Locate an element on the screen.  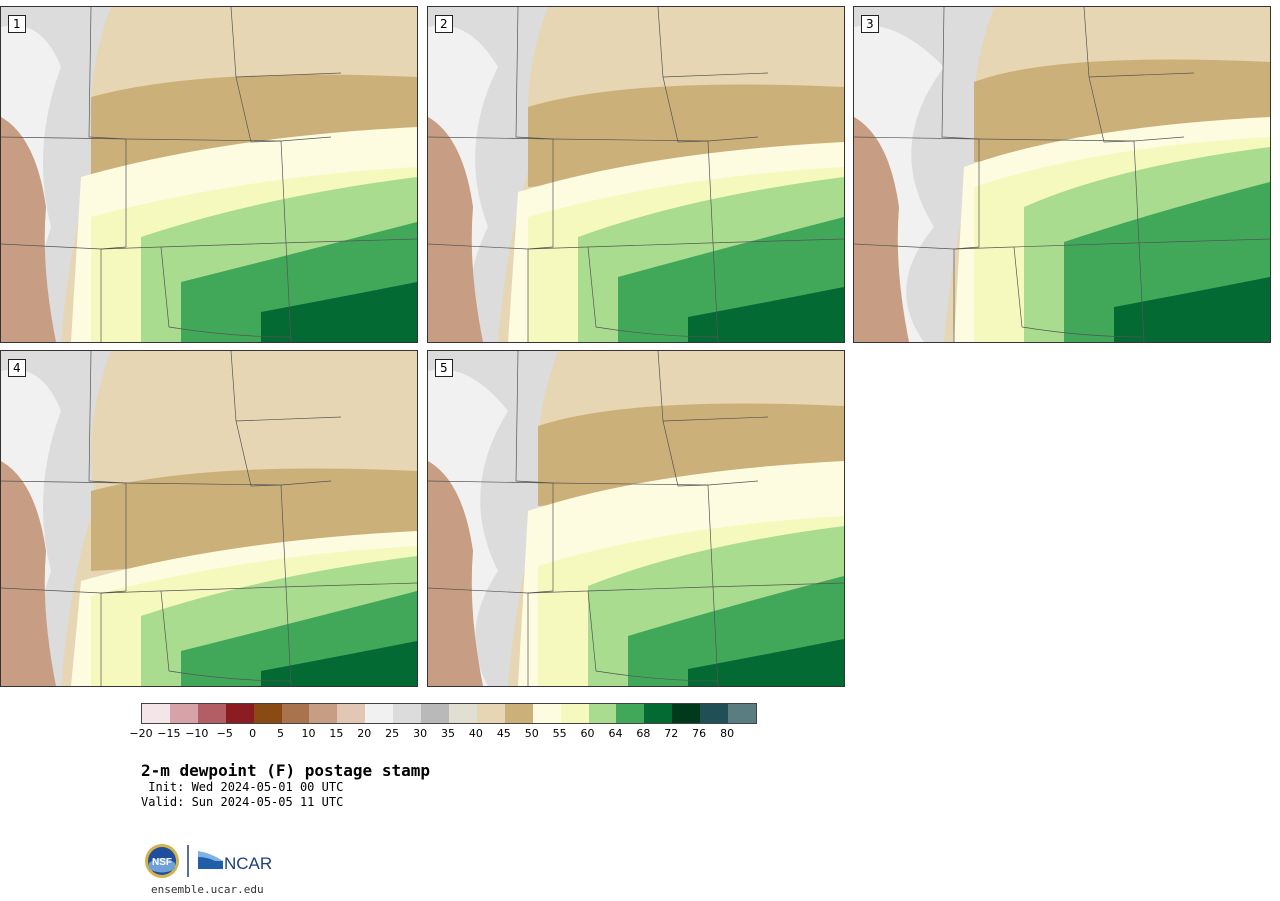
panel-label: 4 is located at coordinates (17, 368).